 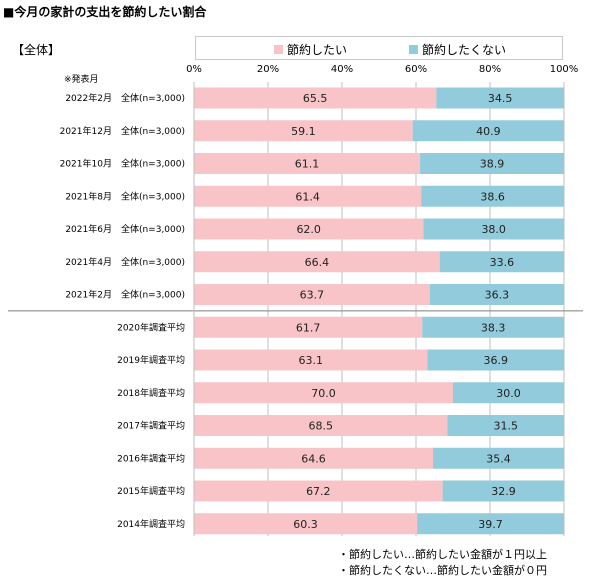 I want to click on data-label: 34.5, so click(x=500, y=98).